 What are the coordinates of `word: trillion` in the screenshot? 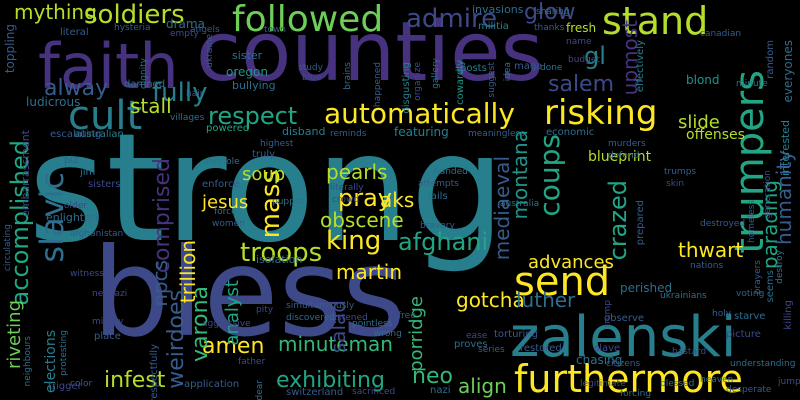 It's located at (188, 272).